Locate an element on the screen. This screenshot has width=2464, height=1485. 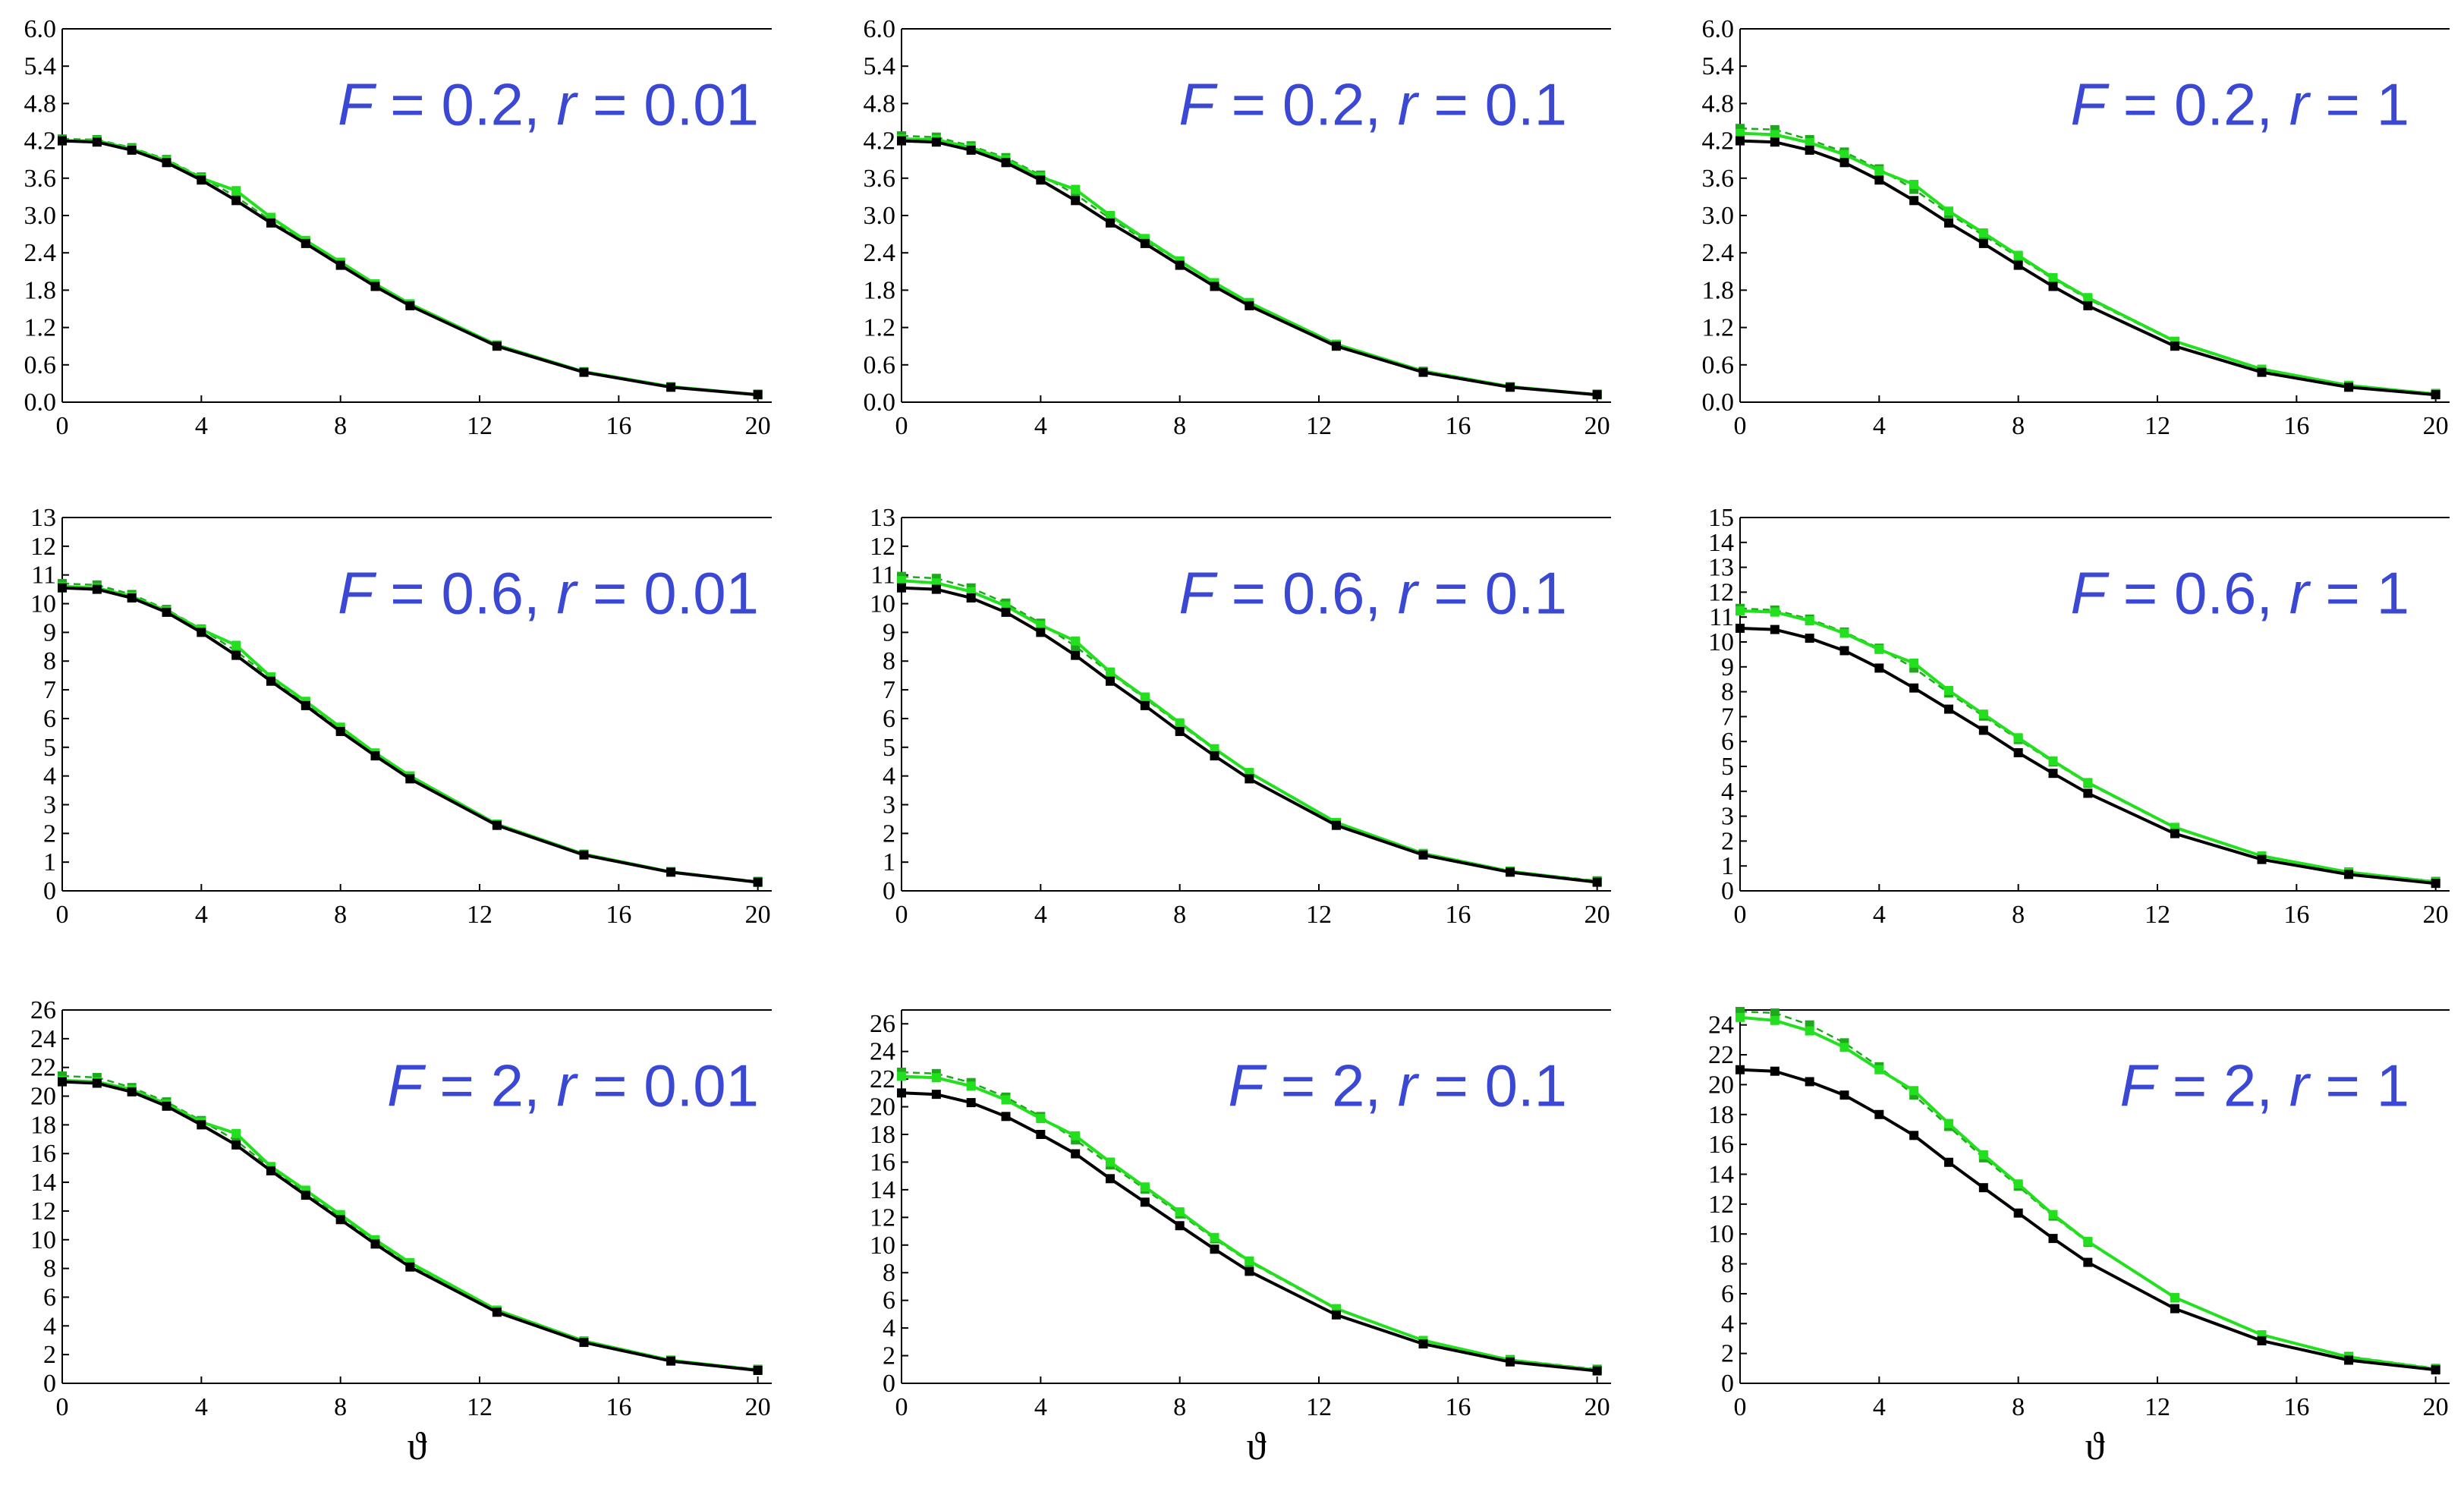
y-tick-label: 8 is located at coordinates (889, 1273).